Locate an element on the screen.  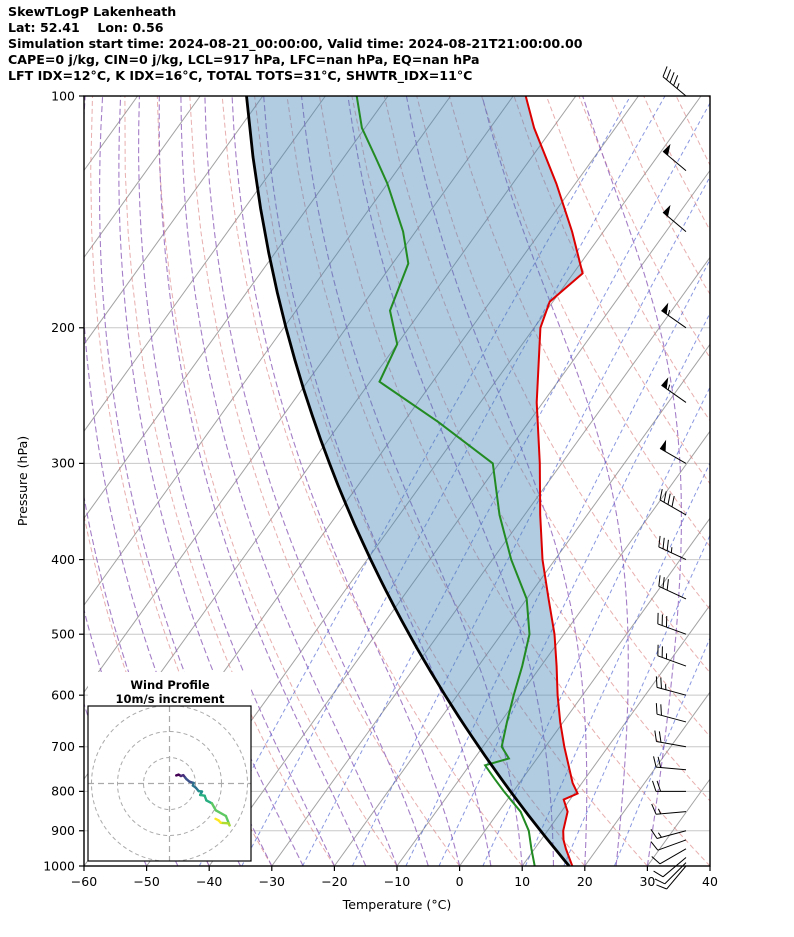
page-title: SkewTLogP Lakenheath is located at coordinates (92, 11).